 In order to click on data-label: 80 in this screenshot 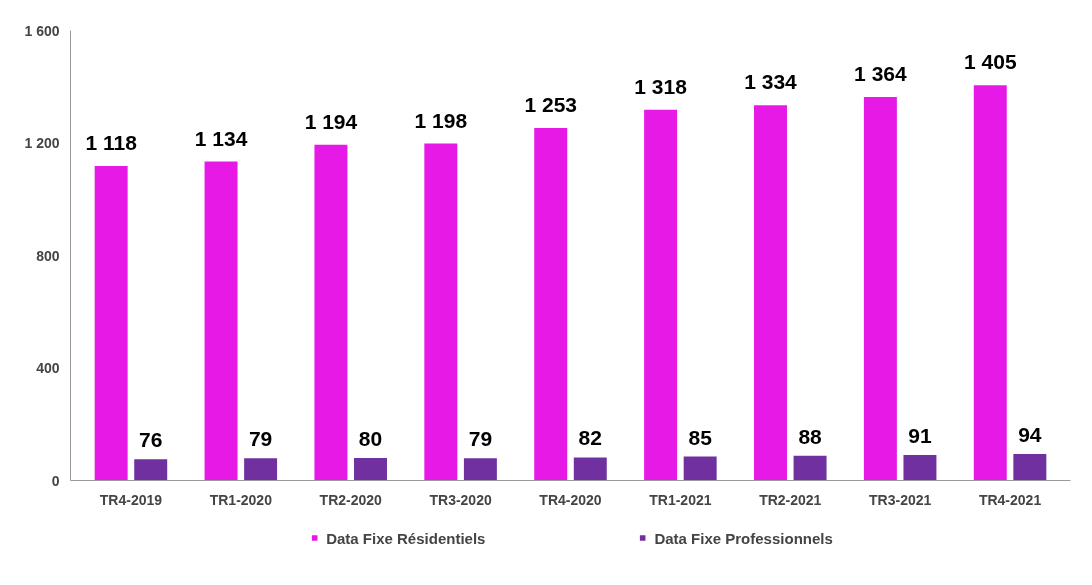, I will do `click(370, 438)`.